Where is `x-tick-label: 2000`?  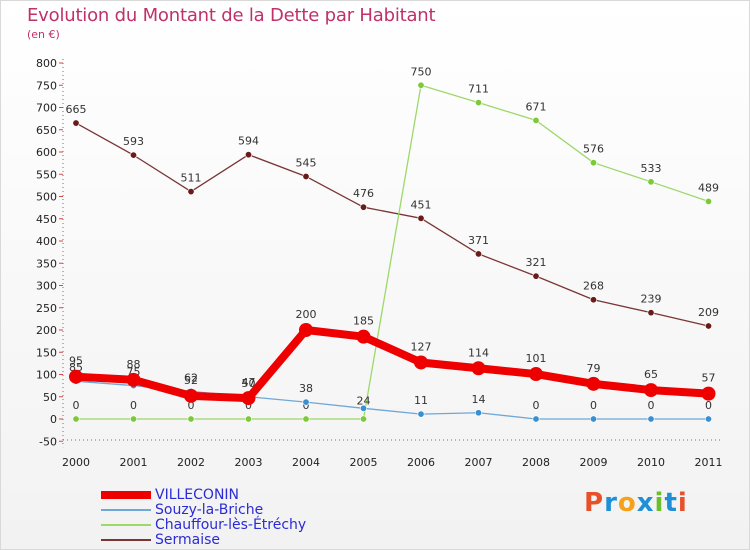
x-tick-label: 2000 is located at coordinates (76, 462).